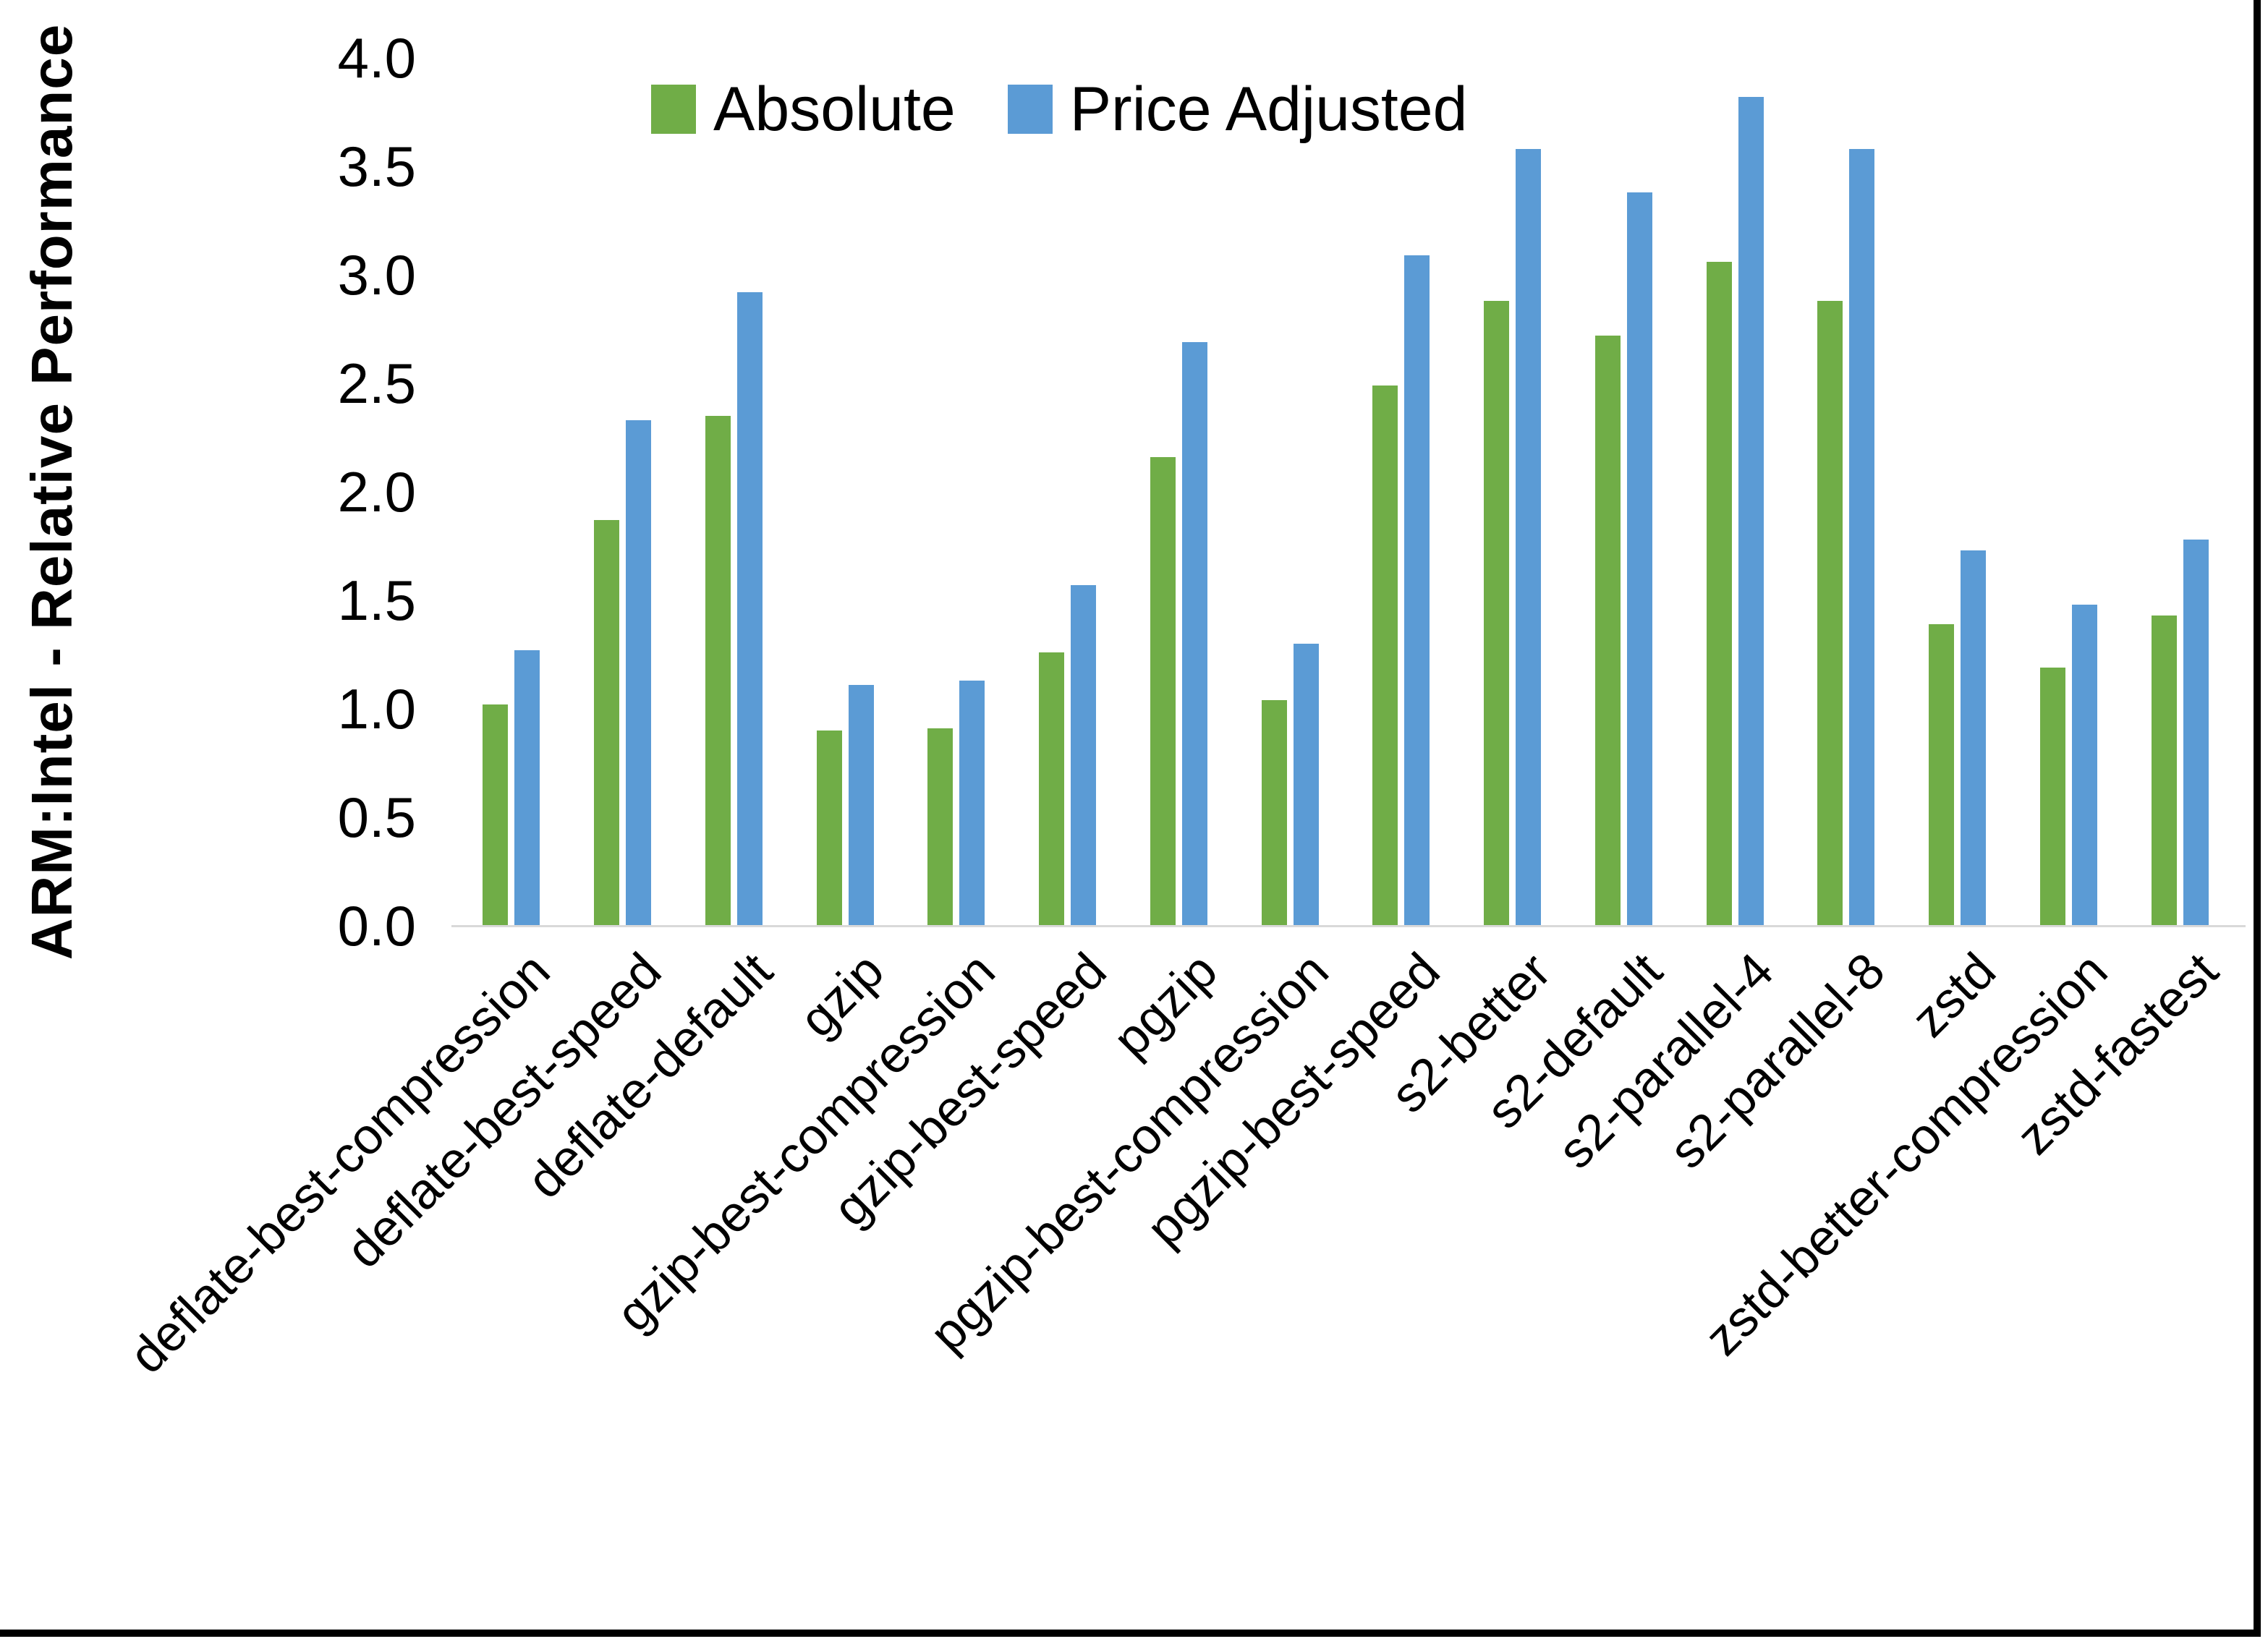 The image size is (2268, 1644). I want to click on bar-absolute-zstd-better-compression, so click(2052, 797).